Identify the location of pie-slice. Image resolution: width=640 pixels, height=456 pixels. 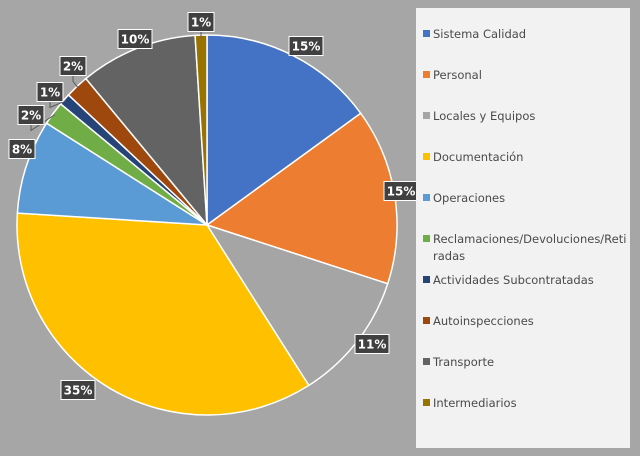
(112, 174).